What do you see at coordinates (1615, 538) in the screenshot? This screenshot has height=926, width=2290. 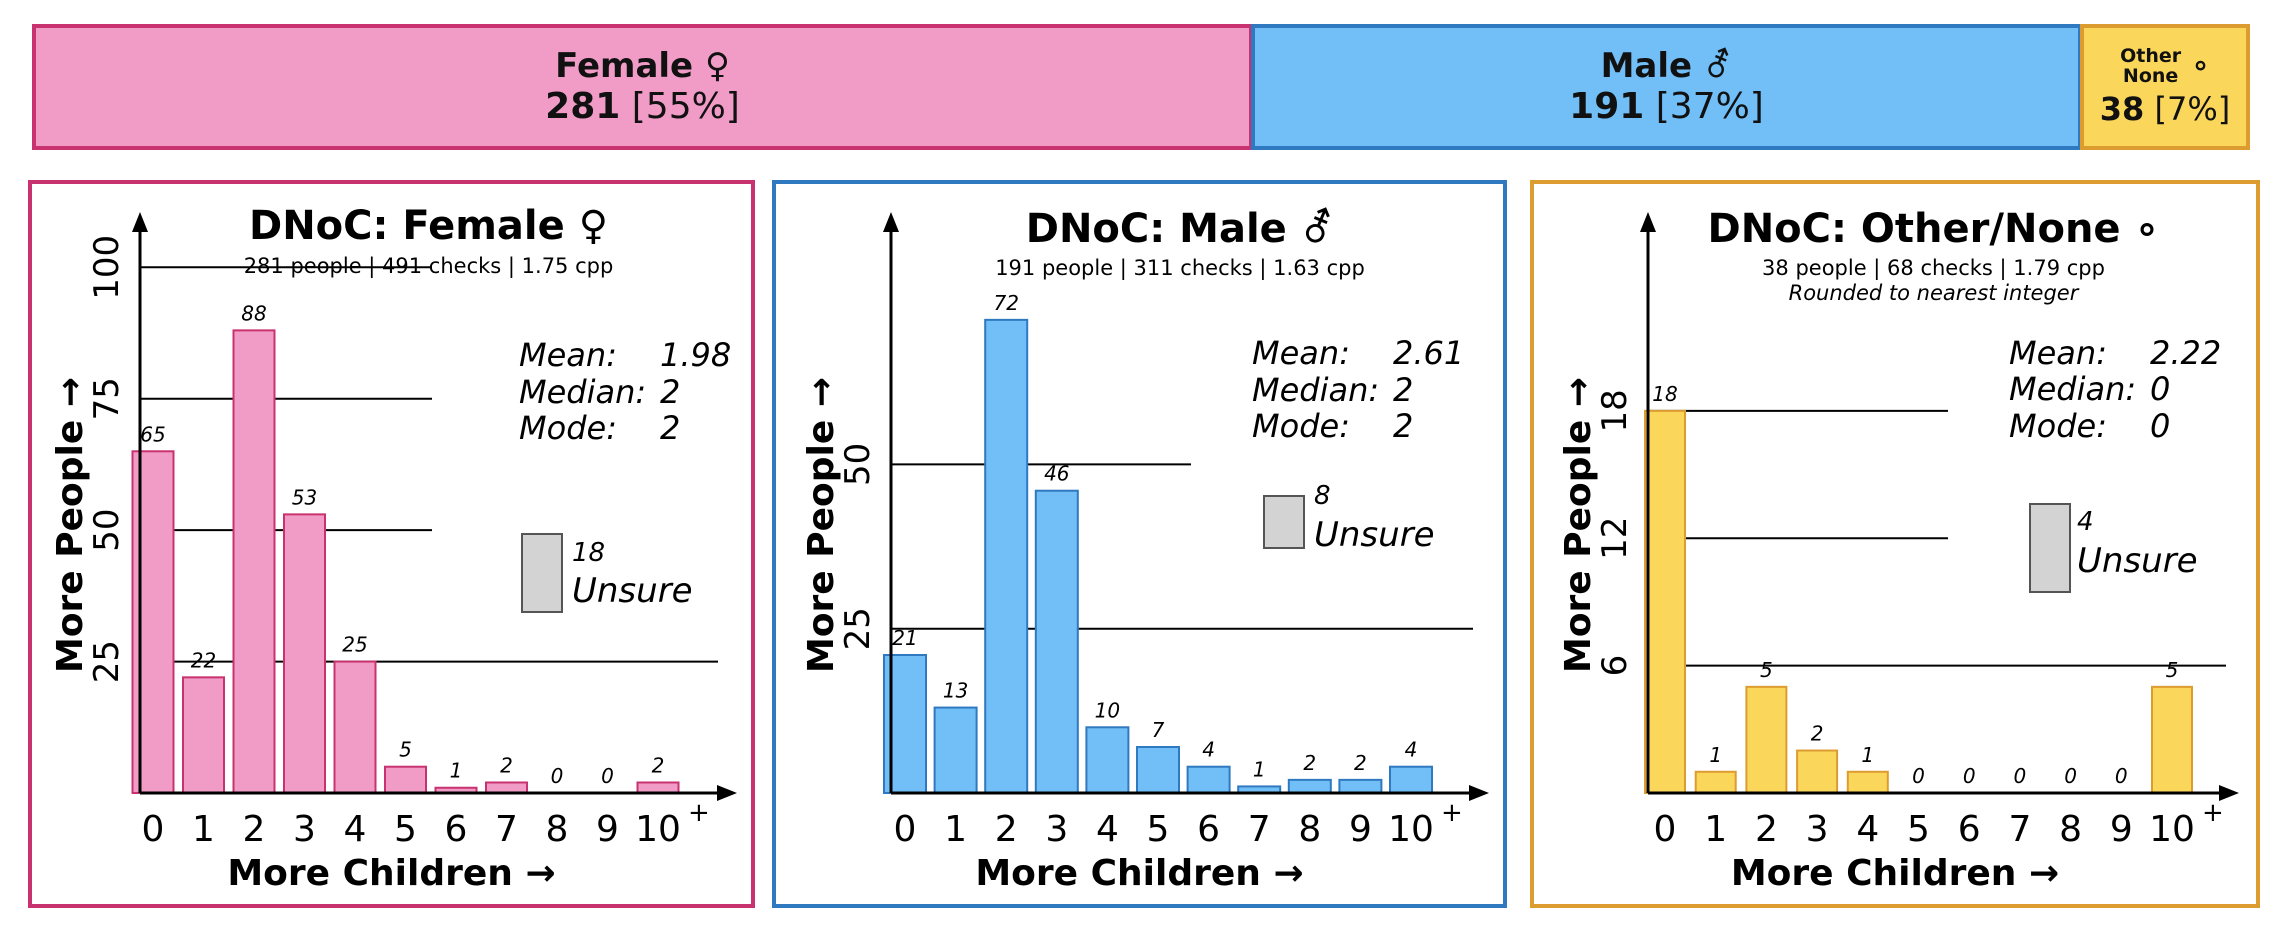 I see `y-tick-label: 12` at bounding box center [1615, 538].